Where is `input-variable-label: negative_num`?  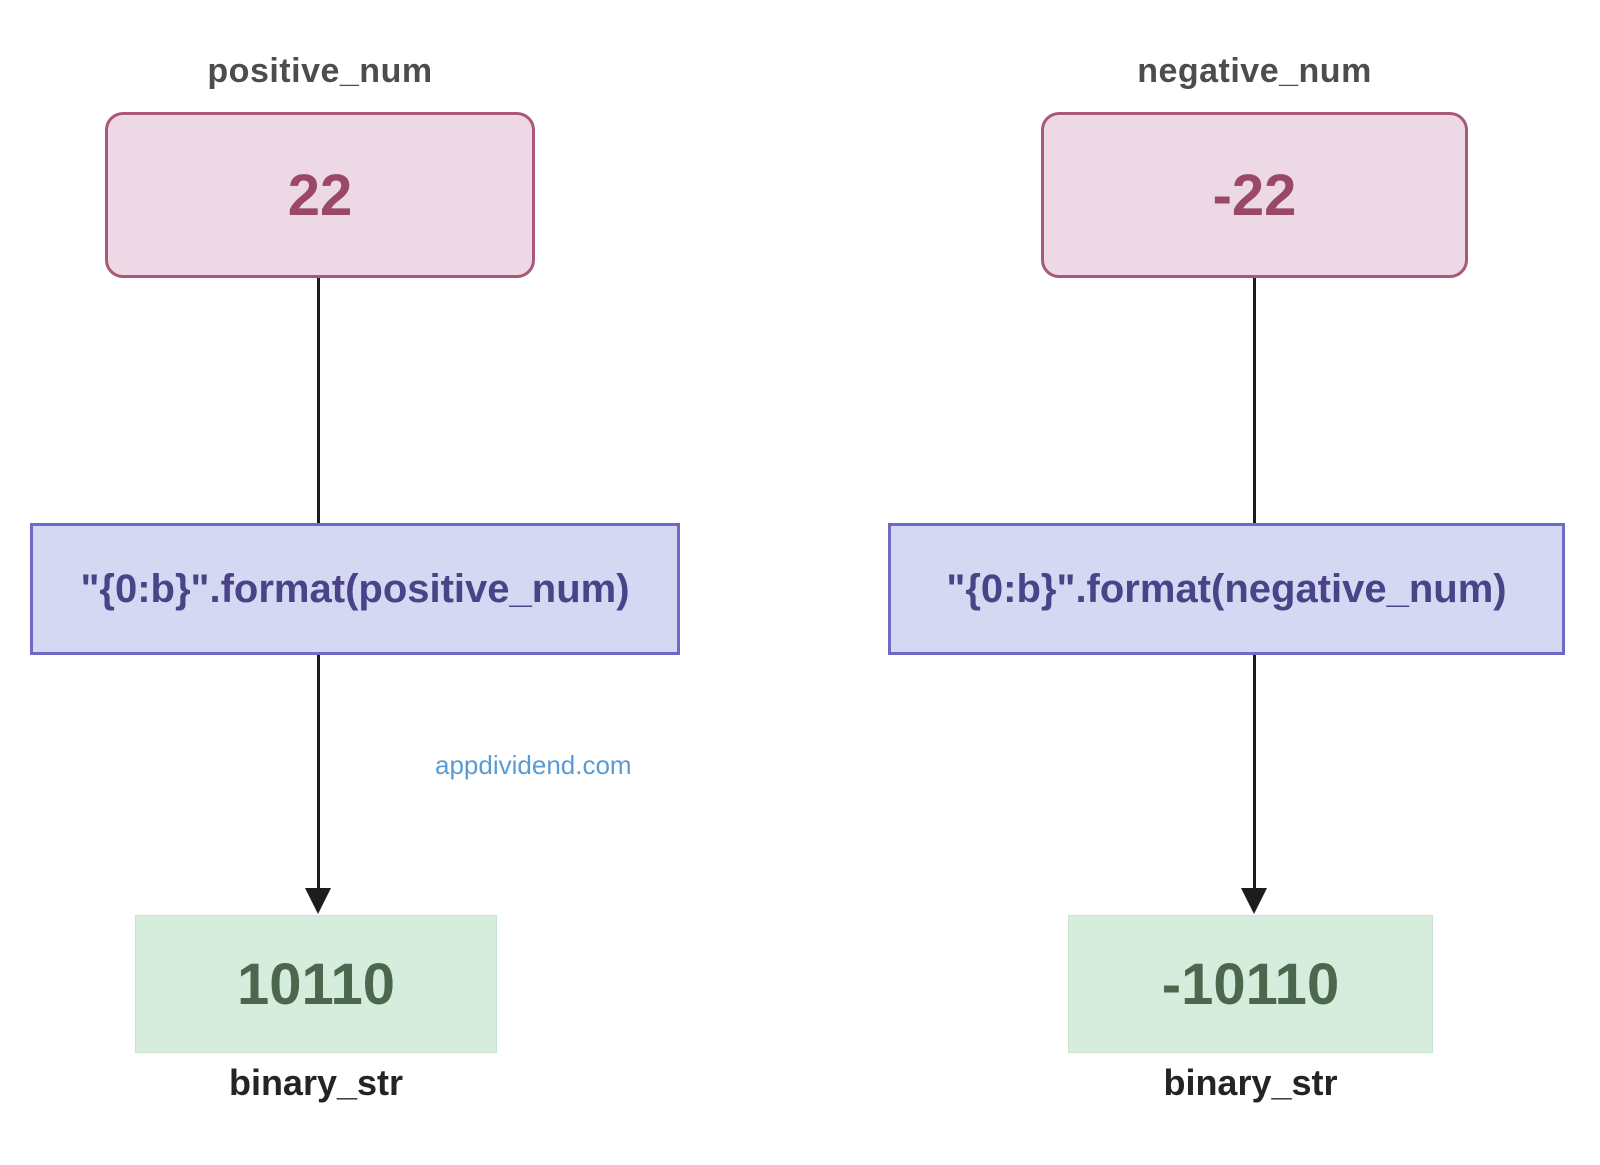
input-variable-label: negative_num is located at coordinates (1254, 71).